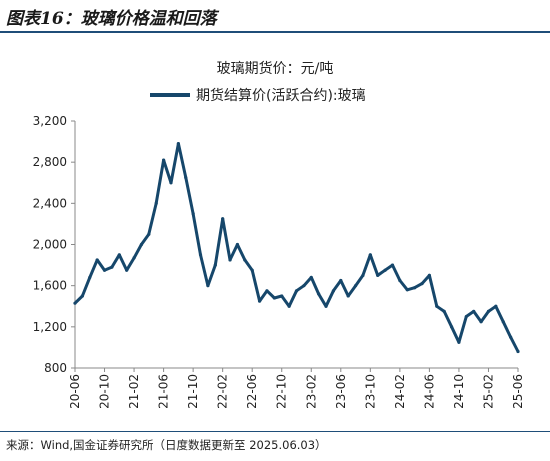 The image size is (550, 461). Describe the element at coordinates (223, 391) in the screenshot. I see `x-tick-label: 22-02` at that location.